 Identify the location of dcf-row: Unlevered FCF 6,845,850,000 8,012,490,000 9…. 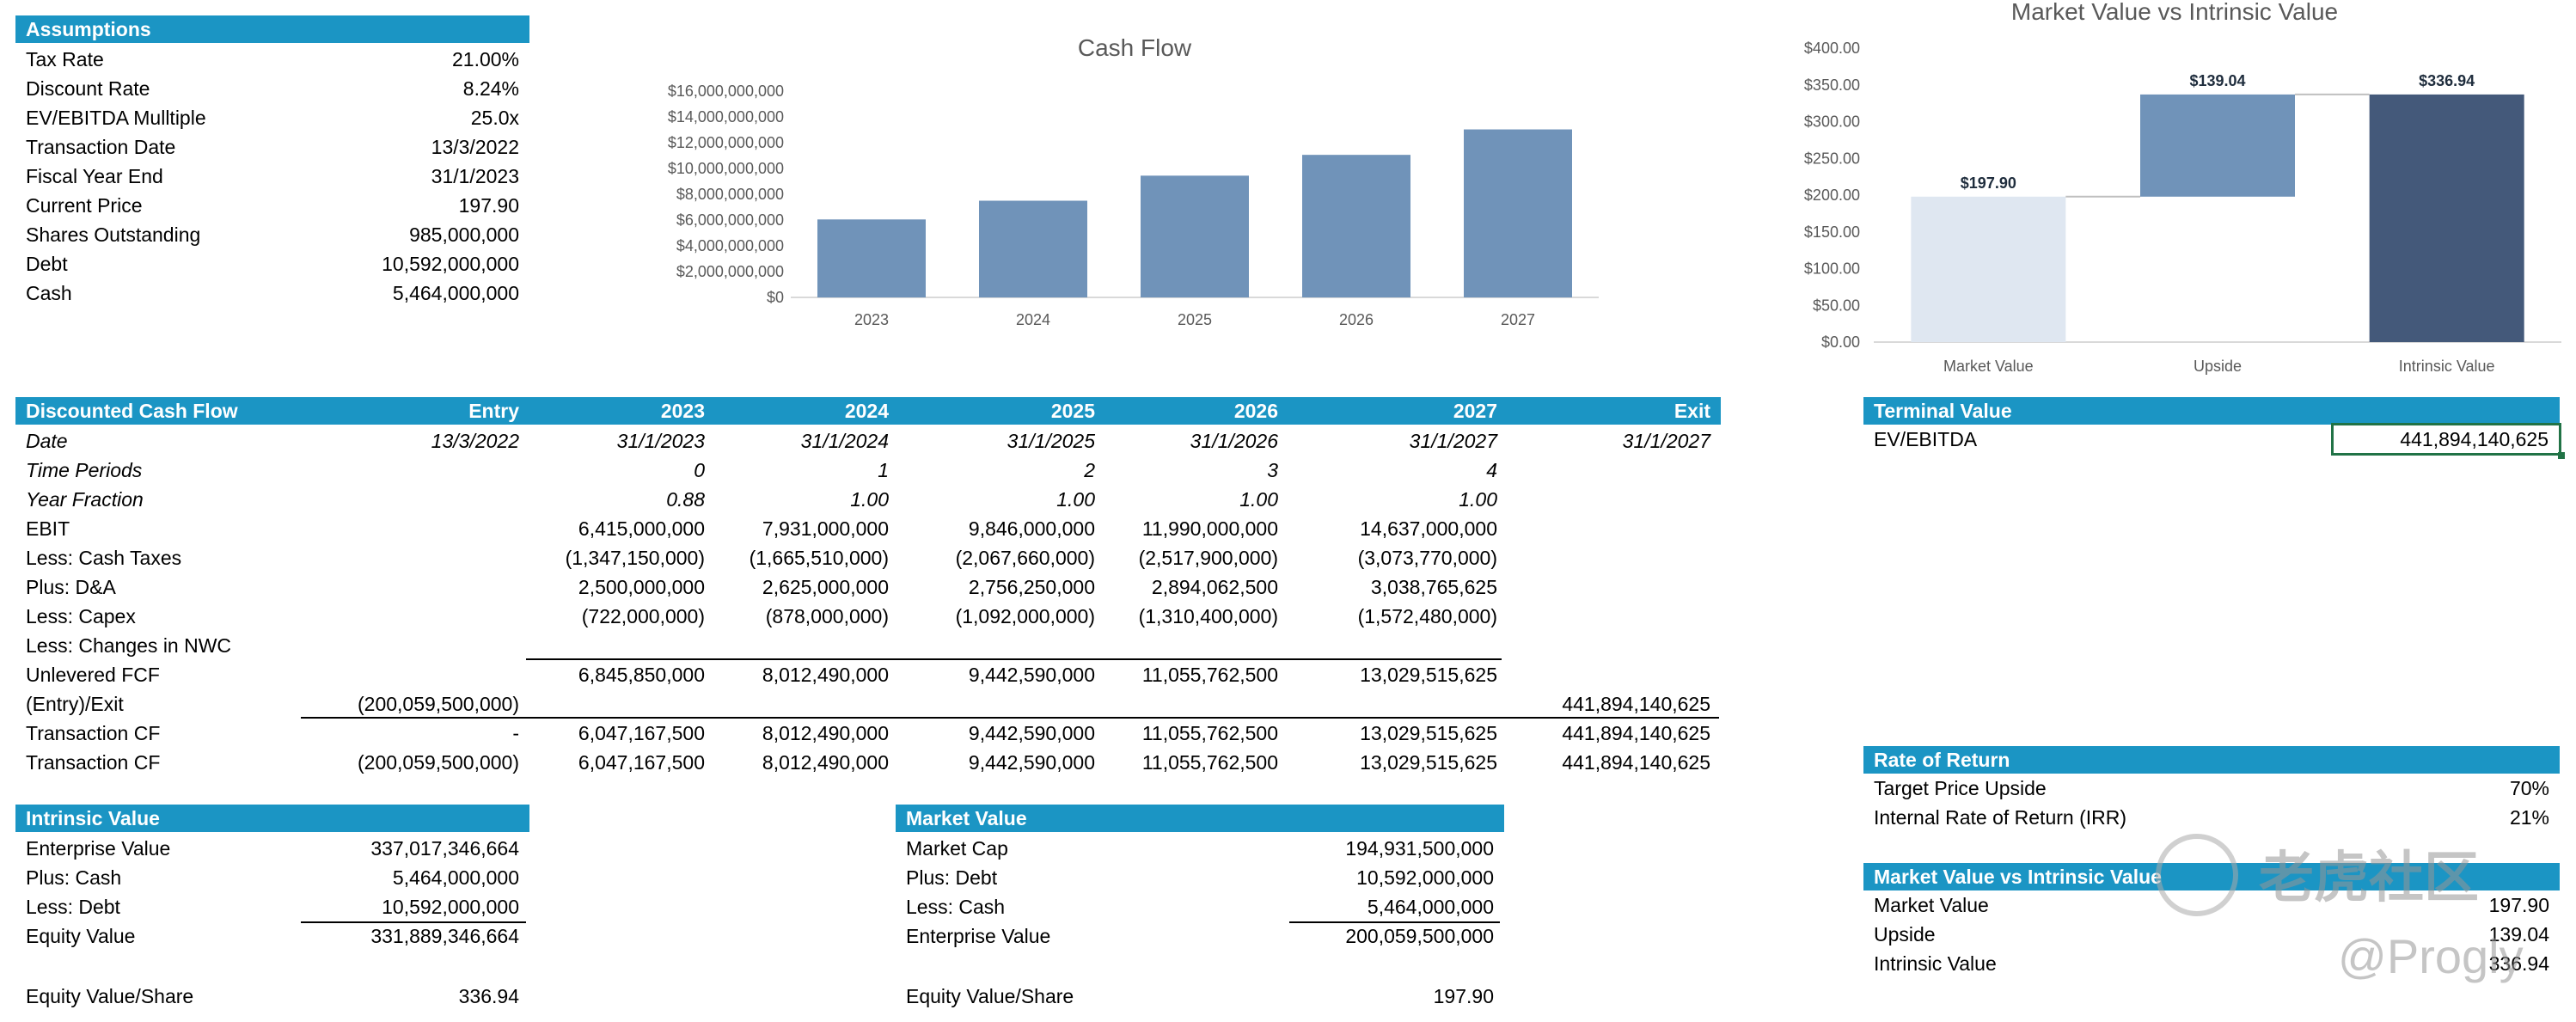
(868, 674).